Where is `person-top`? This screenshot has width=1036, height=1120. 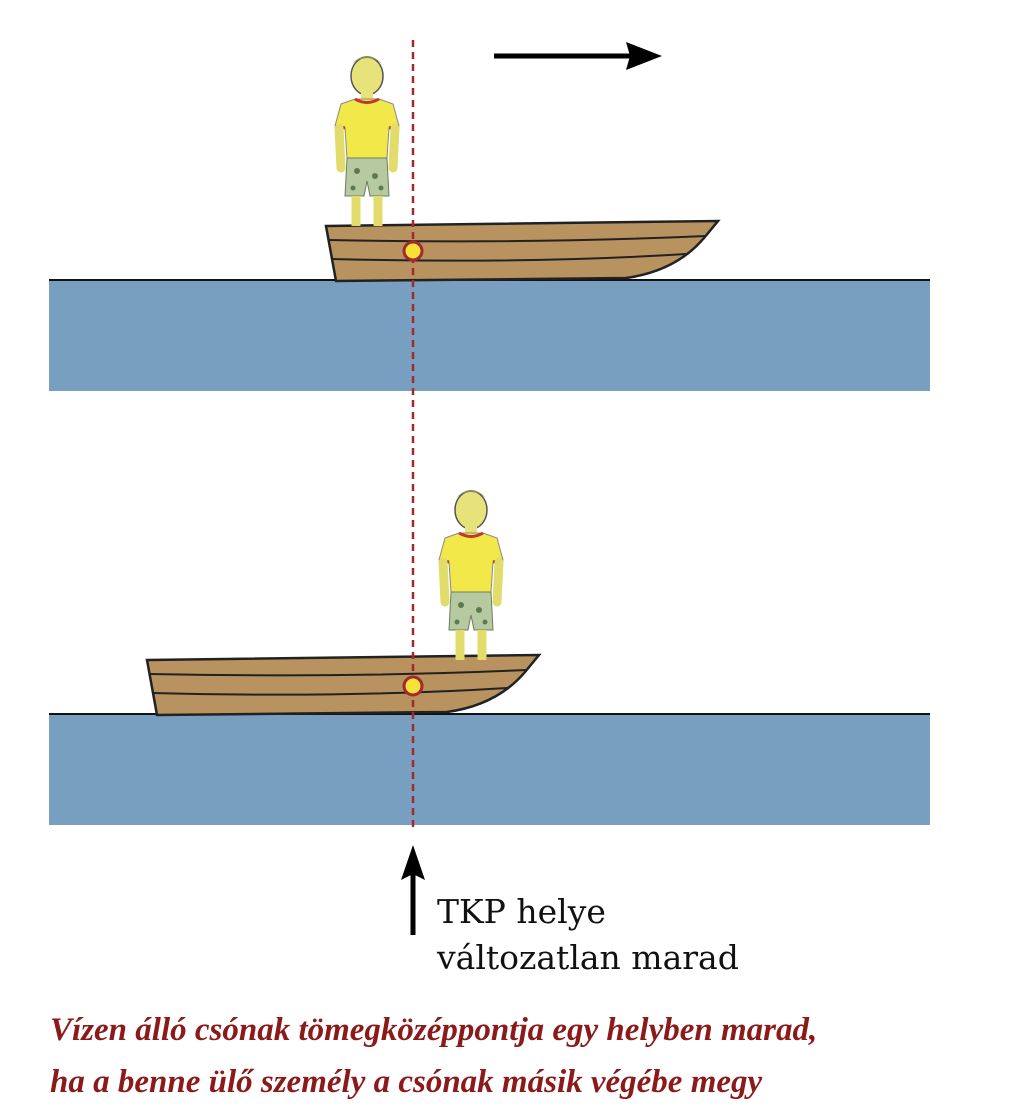
person-top is located at coordinates (367, 141).